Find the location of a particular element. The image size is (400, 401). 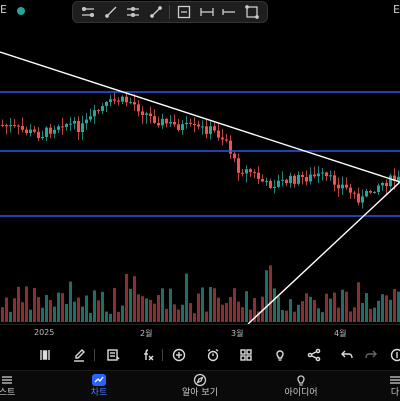

extended-line-icon is located at coordinates (133, 12).